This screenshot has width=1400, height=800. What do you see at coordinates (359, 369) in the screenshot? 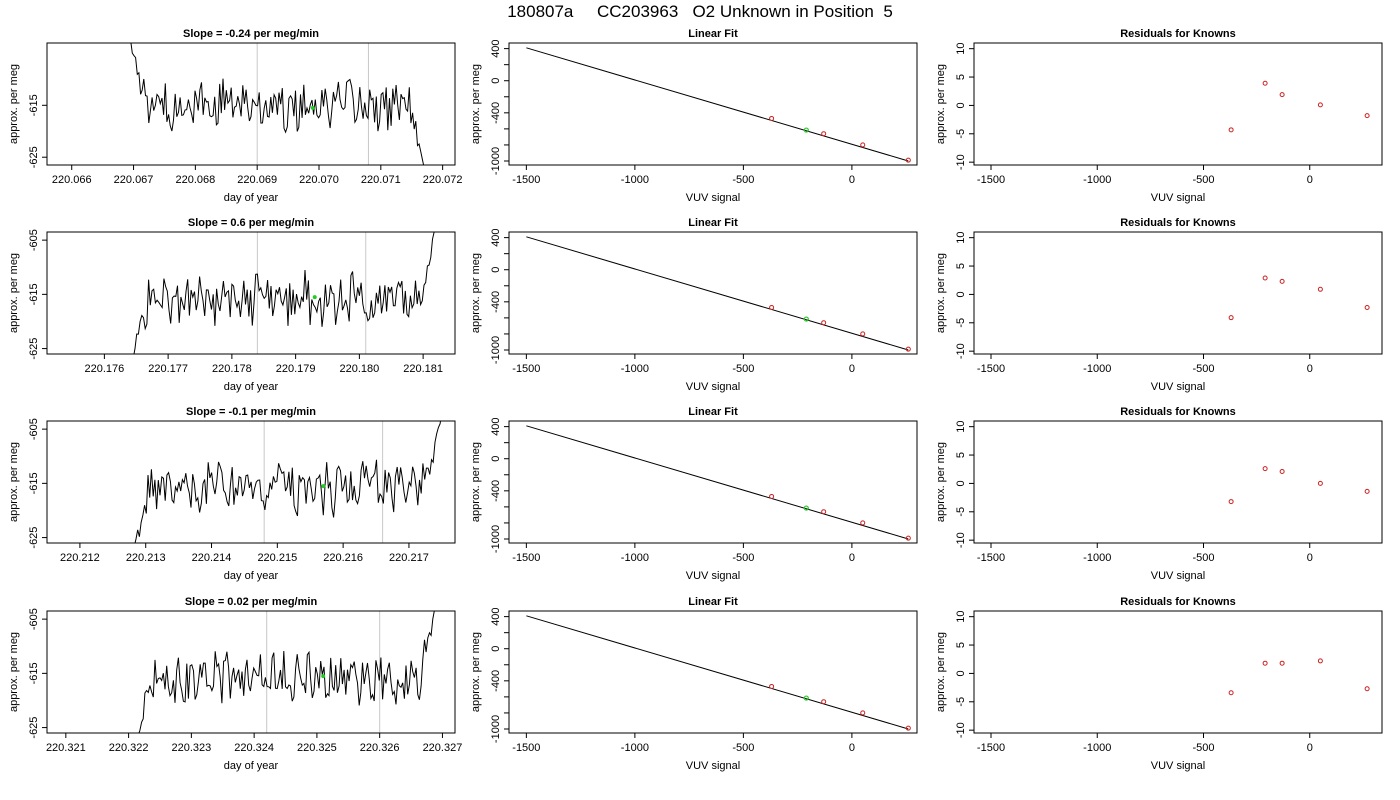
I see `x-tick-label: 220.180` at bounding box center [359, 369].